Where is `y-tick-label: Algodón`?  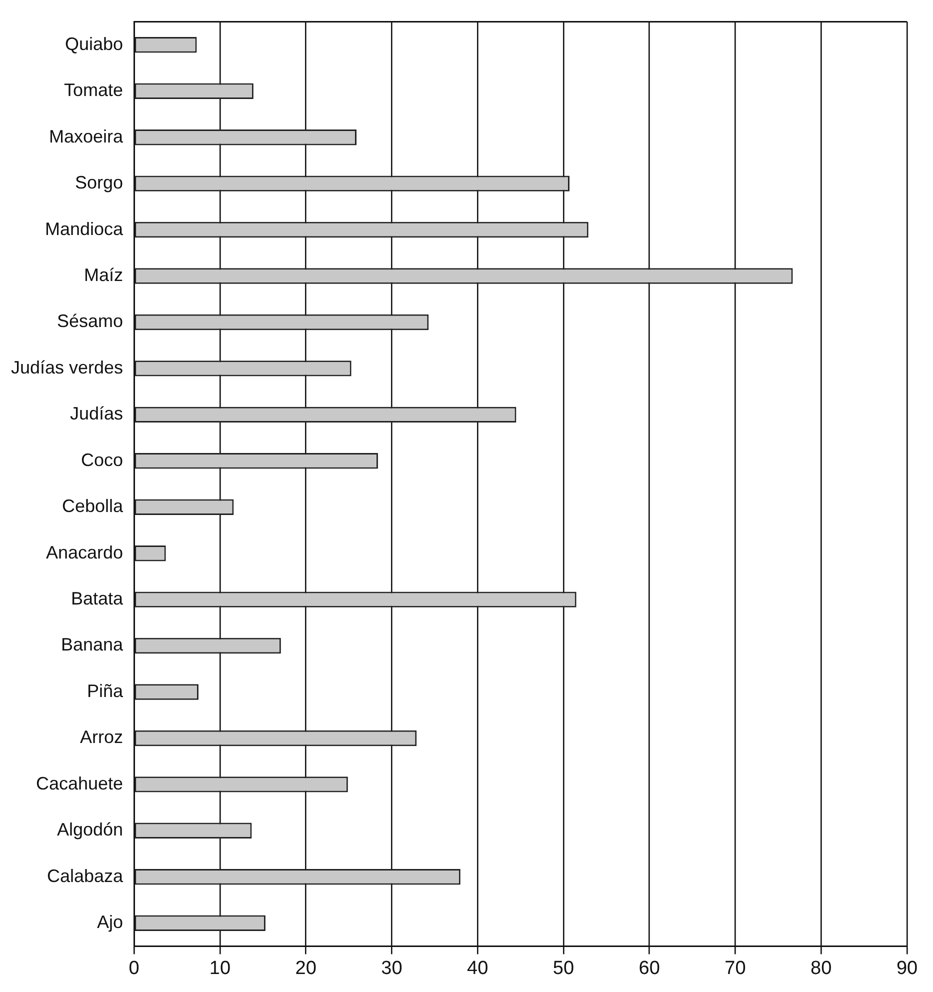
y-tick-label: Algodón is located at coordinates (90, 830).